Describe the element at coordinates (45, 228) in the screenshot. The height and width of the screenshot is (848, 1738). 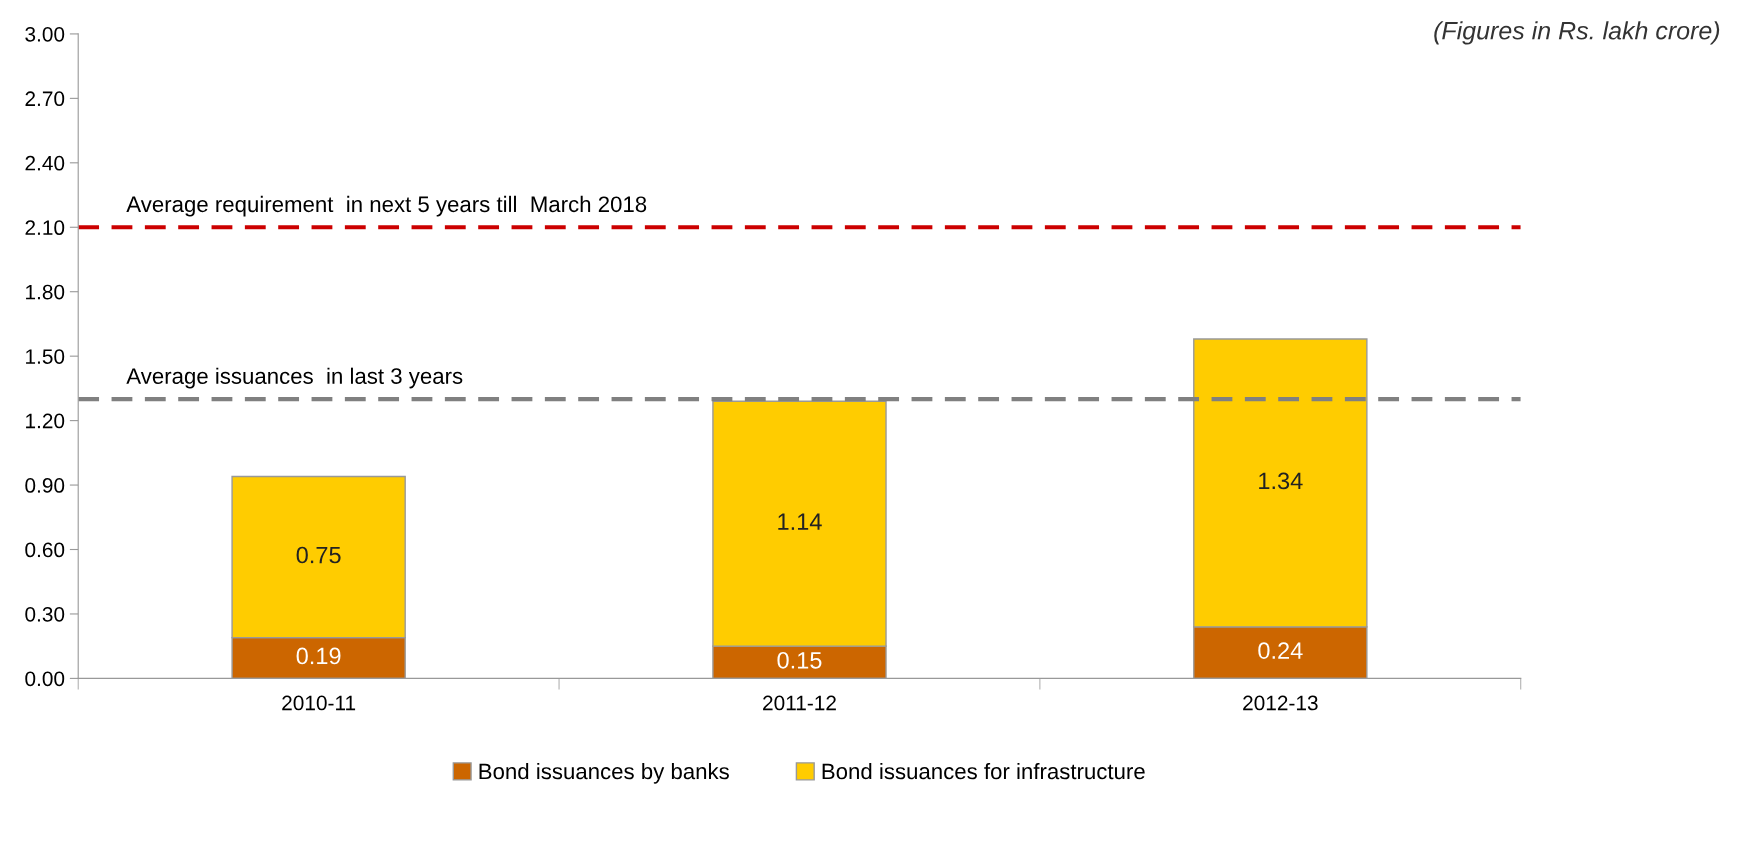
I see `y-tick-label: 2.10` at that location.